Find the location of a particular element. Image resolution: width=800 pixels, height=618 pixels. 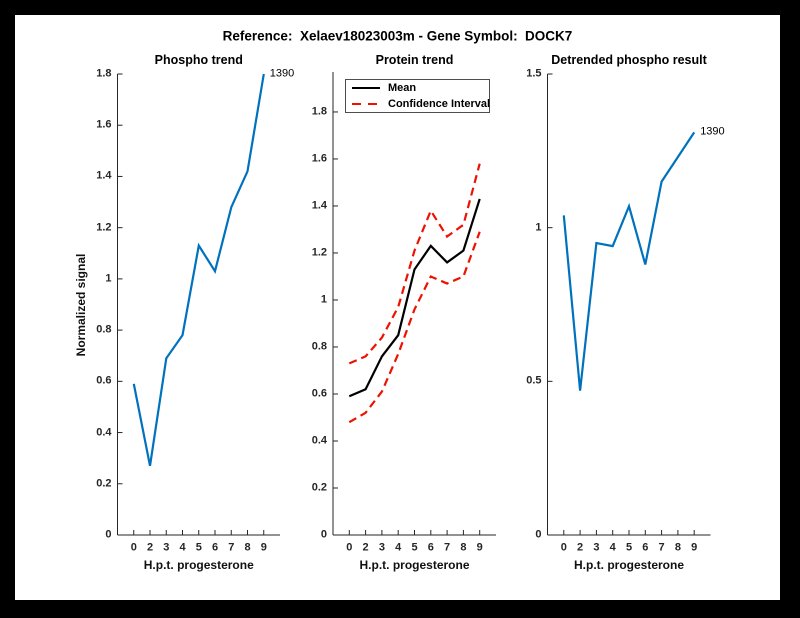

phospho-trend-y-axis-label: Normalized signal is located at coordinates (81, 304).